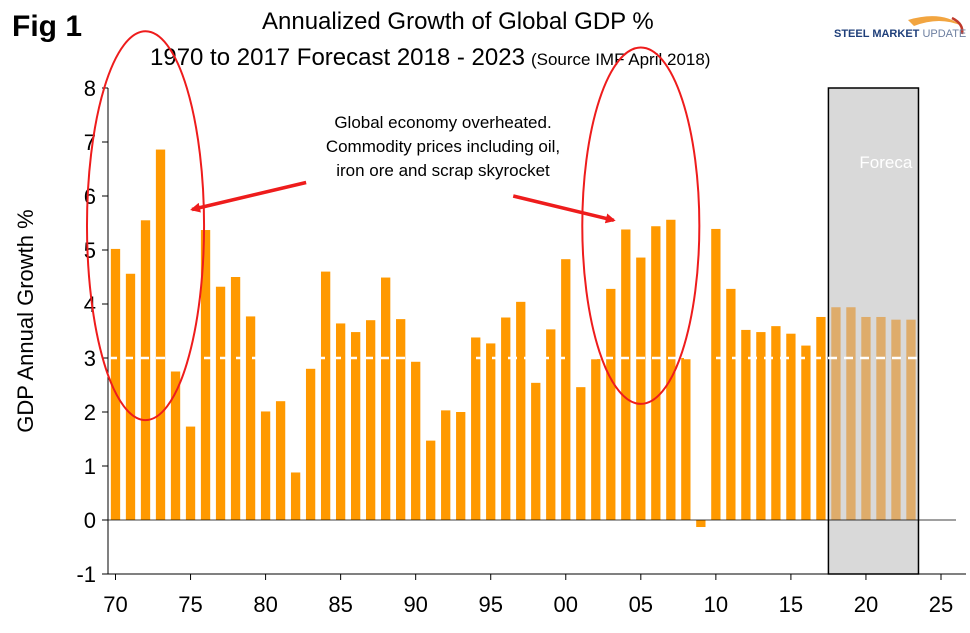  What do you see at coordinates (536, 451) in the screenshot?
I see `bar-actual-1998` at bounding box center [536, 451].